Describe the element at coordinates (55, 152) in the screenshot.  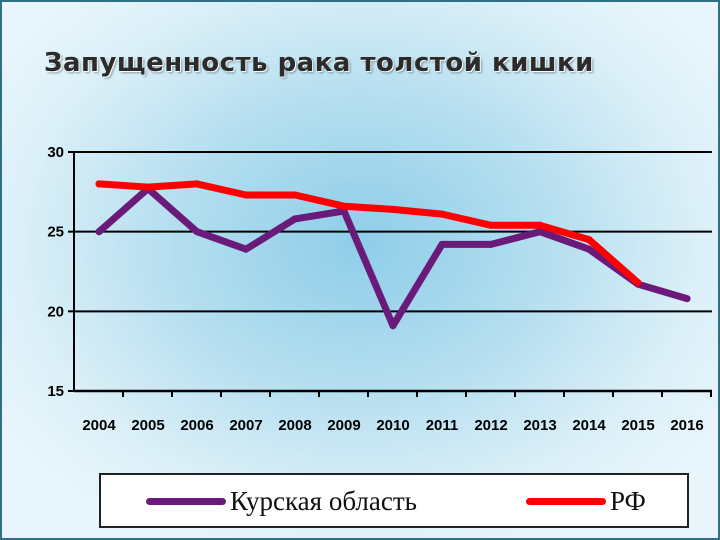
I see `y-tick-label-30: 30` at that location.